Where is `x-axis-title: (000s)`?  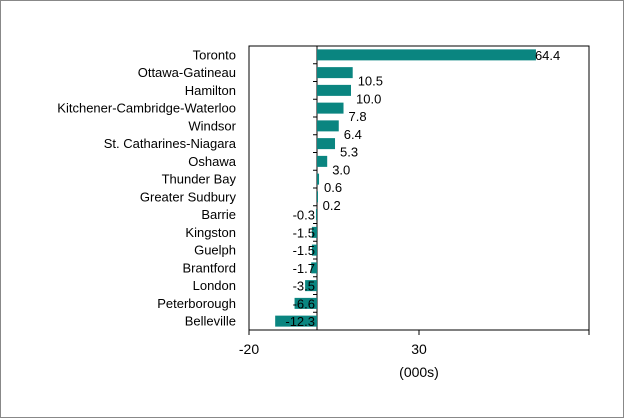 x-axis-title: (000s) is located at coordinates (419, 372).